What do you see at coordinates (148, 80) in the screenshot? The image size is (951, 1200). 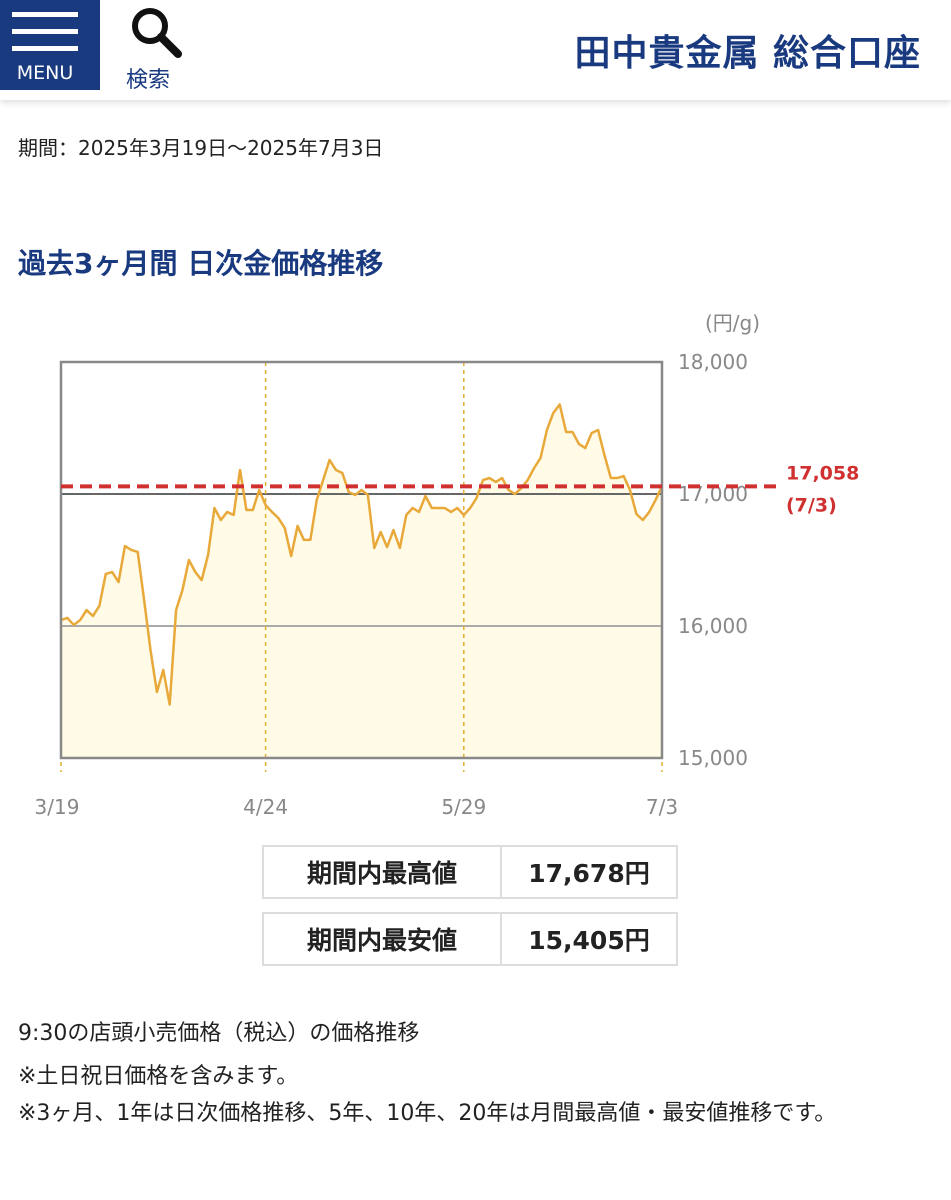 I see `search-label: 検索` at bounding box center [148, 80].